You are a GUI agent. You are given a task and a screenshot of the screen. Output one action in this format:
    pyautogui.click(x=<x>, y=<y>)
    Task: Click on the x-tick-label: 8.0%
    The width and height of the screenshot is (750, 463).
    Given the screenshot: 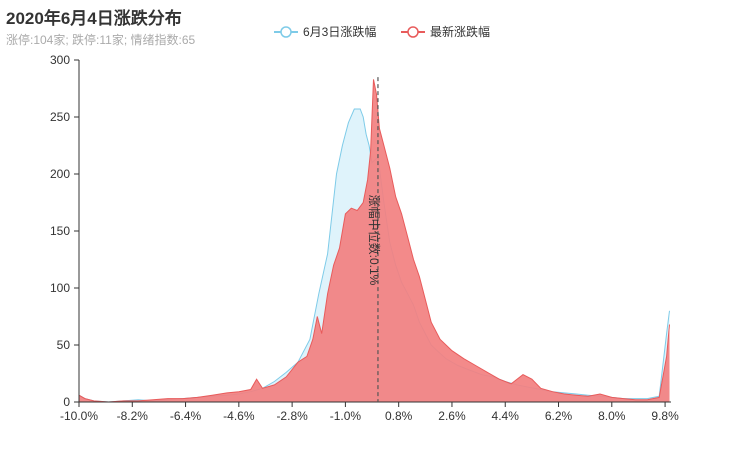 What is the action you would take?
    pyautogui.click(x=612, y=416)
    